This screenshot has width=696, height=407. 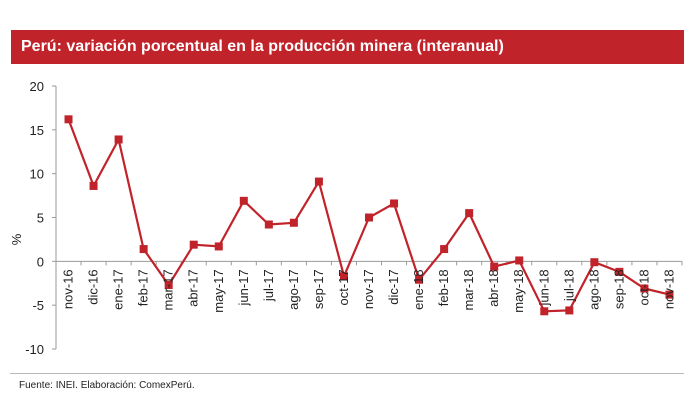 What do you see at coordinates (38, 305) in the screenshot?
I see `y-tick-label: -5` at bounding box center [38, 305].